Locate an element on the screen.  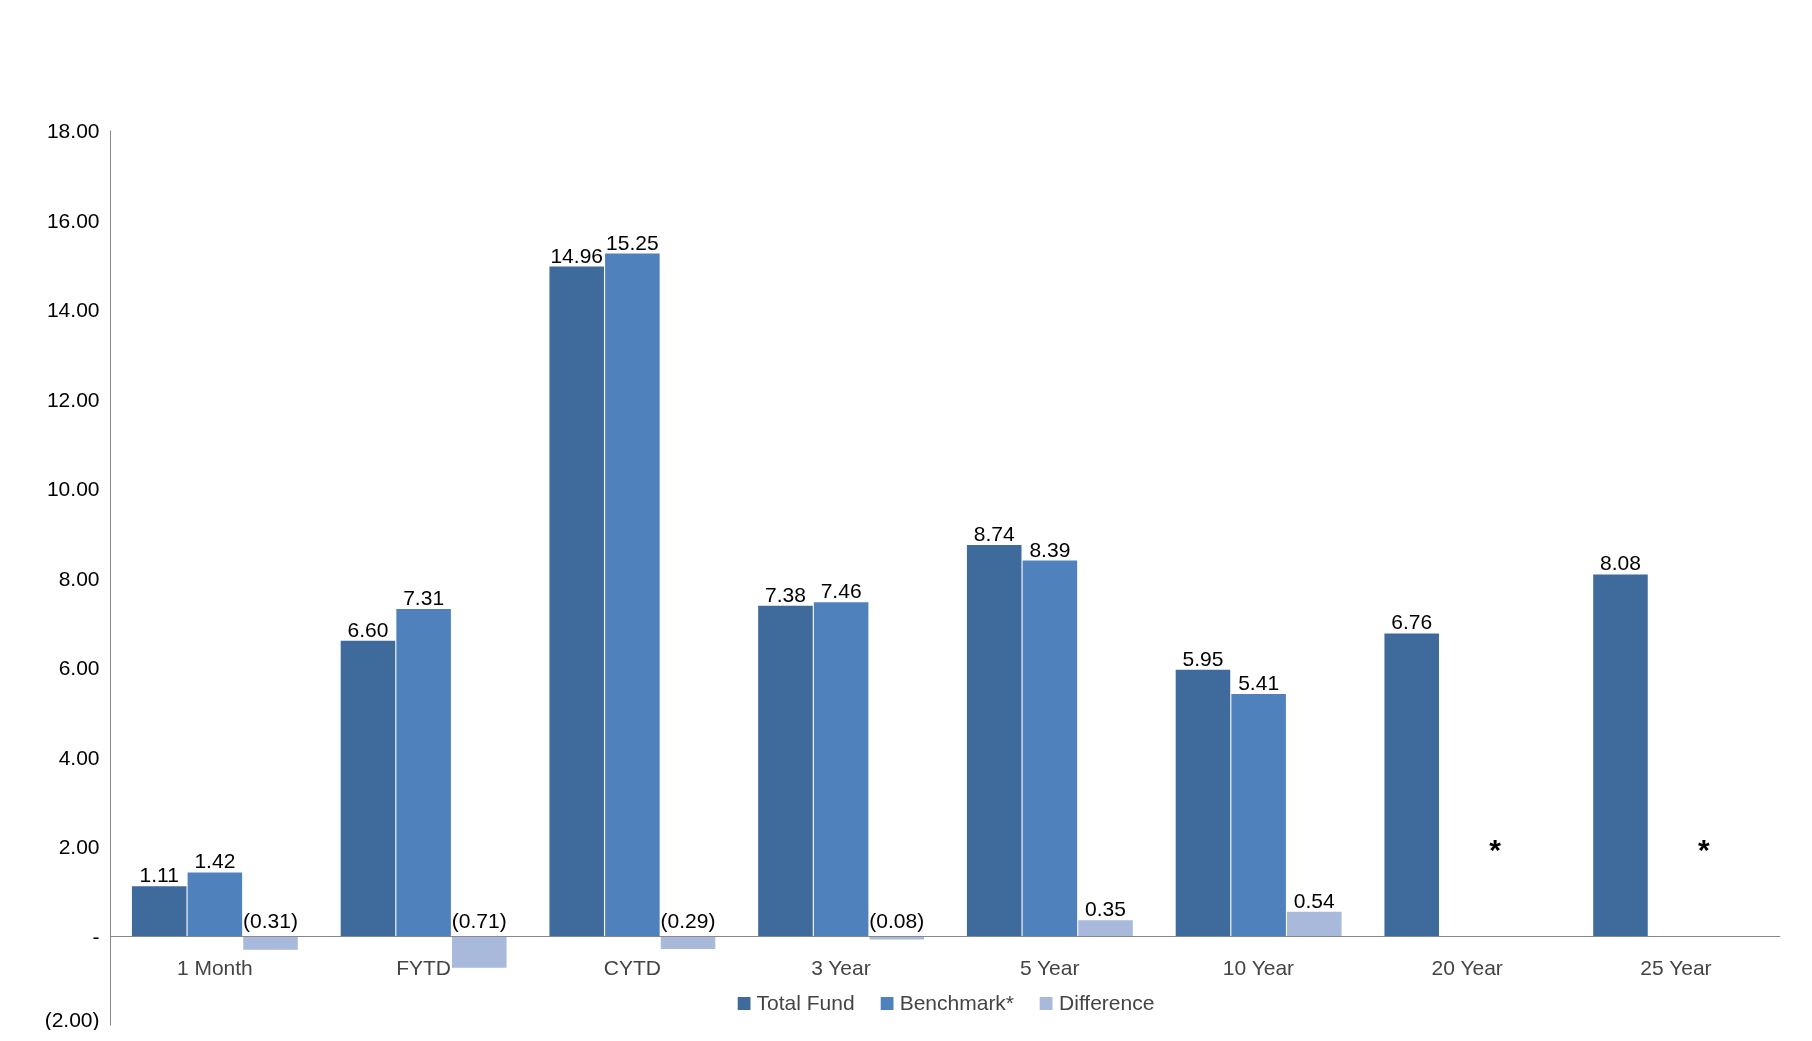
y-tick-label: 16.00 is located at coordinates (73, 220).